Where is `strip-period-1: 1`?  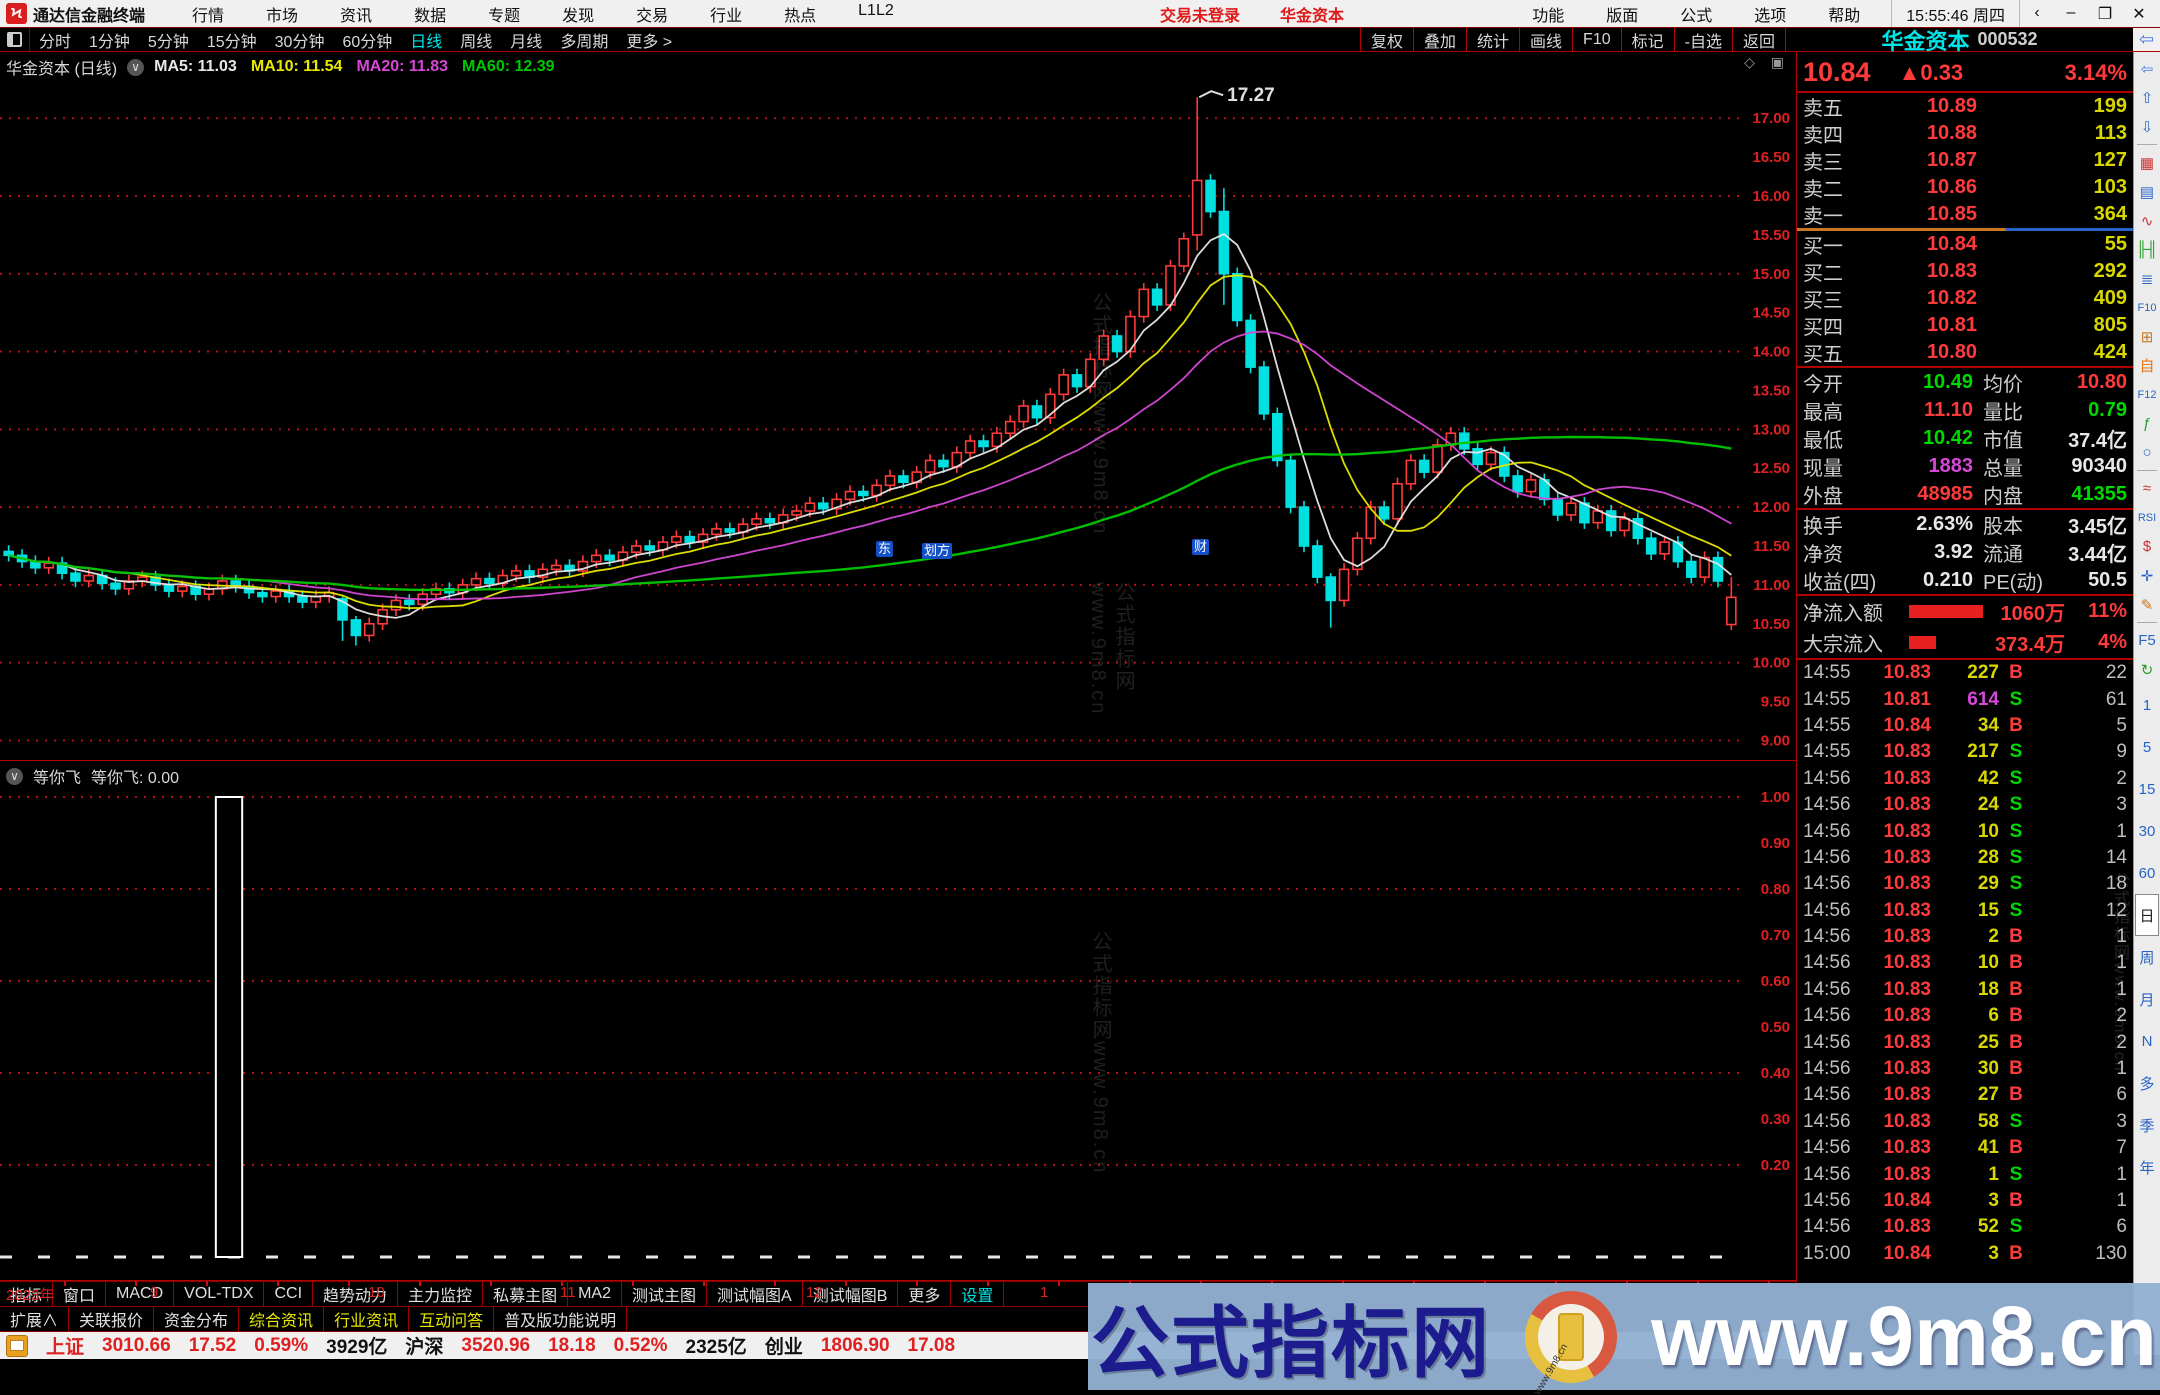
strip-period-1: 1 is located at coordinates (2147, 705).